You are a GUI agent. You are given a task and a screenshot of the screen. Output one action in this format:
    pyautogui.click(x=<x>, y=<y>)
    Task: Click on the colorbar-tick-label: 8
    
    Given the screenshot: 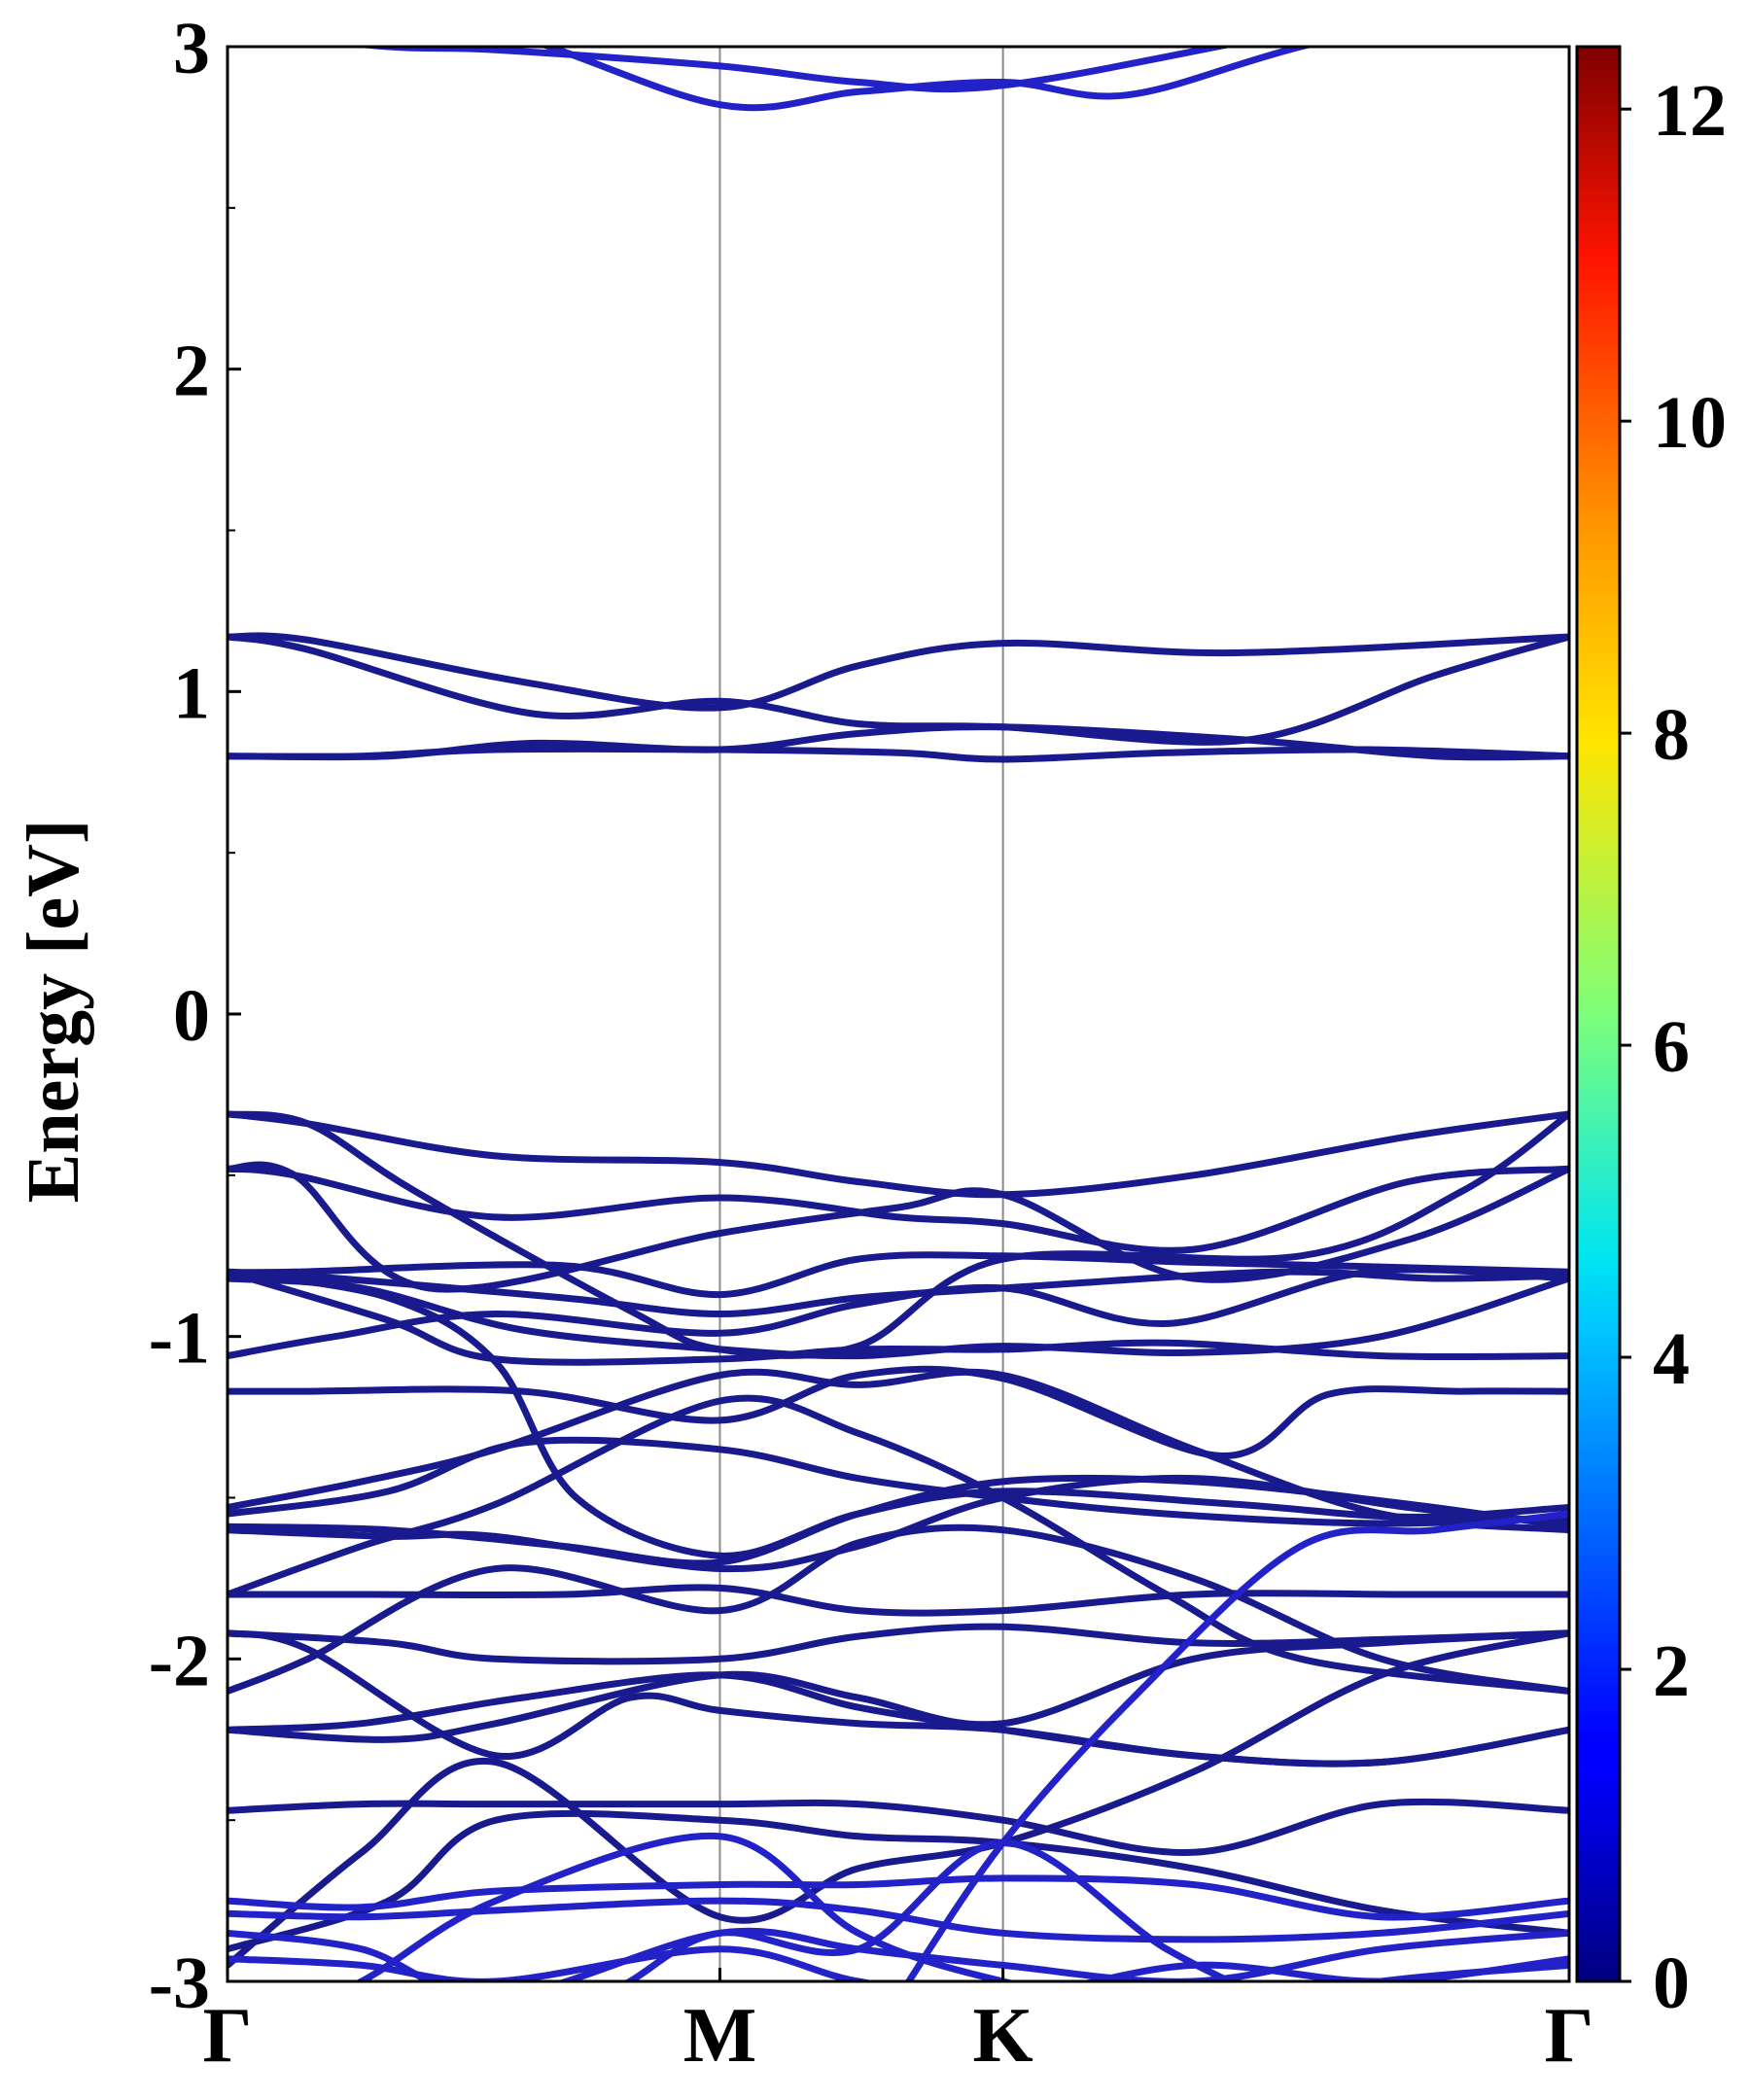 What is the action you would take?
    pyautogui.click(x=1671, y=735)
    